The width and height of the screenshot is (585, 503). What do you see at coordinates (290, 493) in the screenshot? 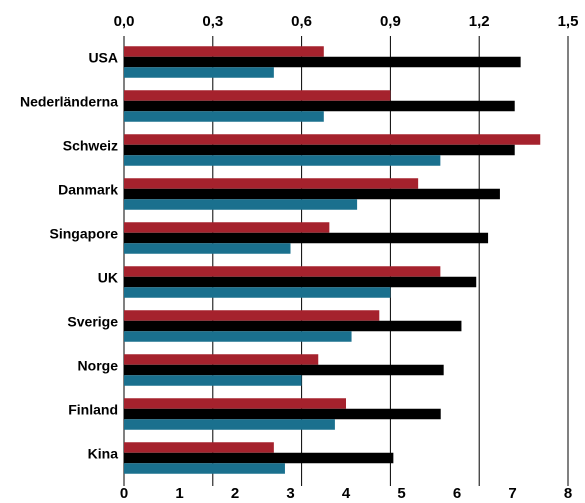
I see `bottom-tick-label: 3` at bounding box center [290, 493].